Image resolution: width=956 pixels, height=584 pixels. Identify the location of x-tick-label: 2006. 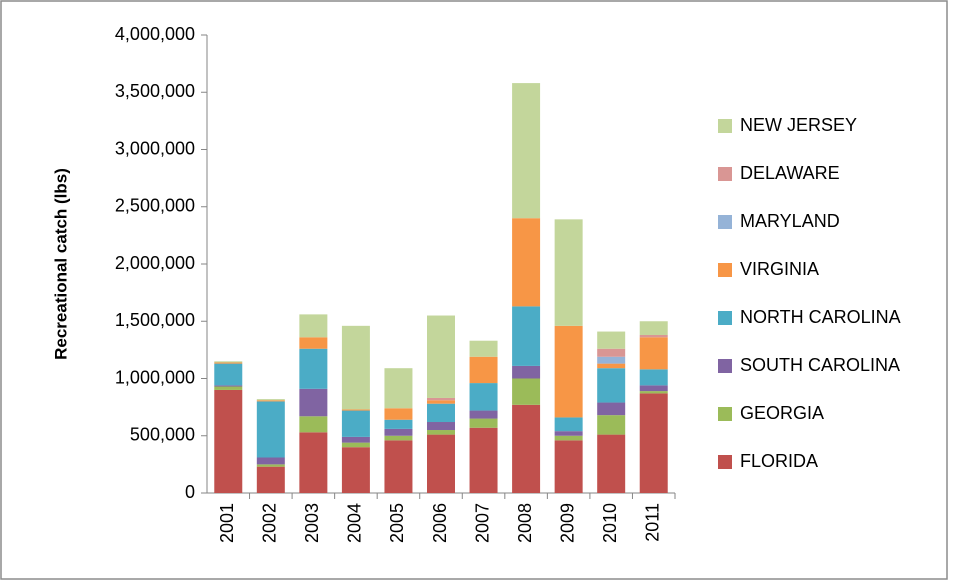
(440, 523).